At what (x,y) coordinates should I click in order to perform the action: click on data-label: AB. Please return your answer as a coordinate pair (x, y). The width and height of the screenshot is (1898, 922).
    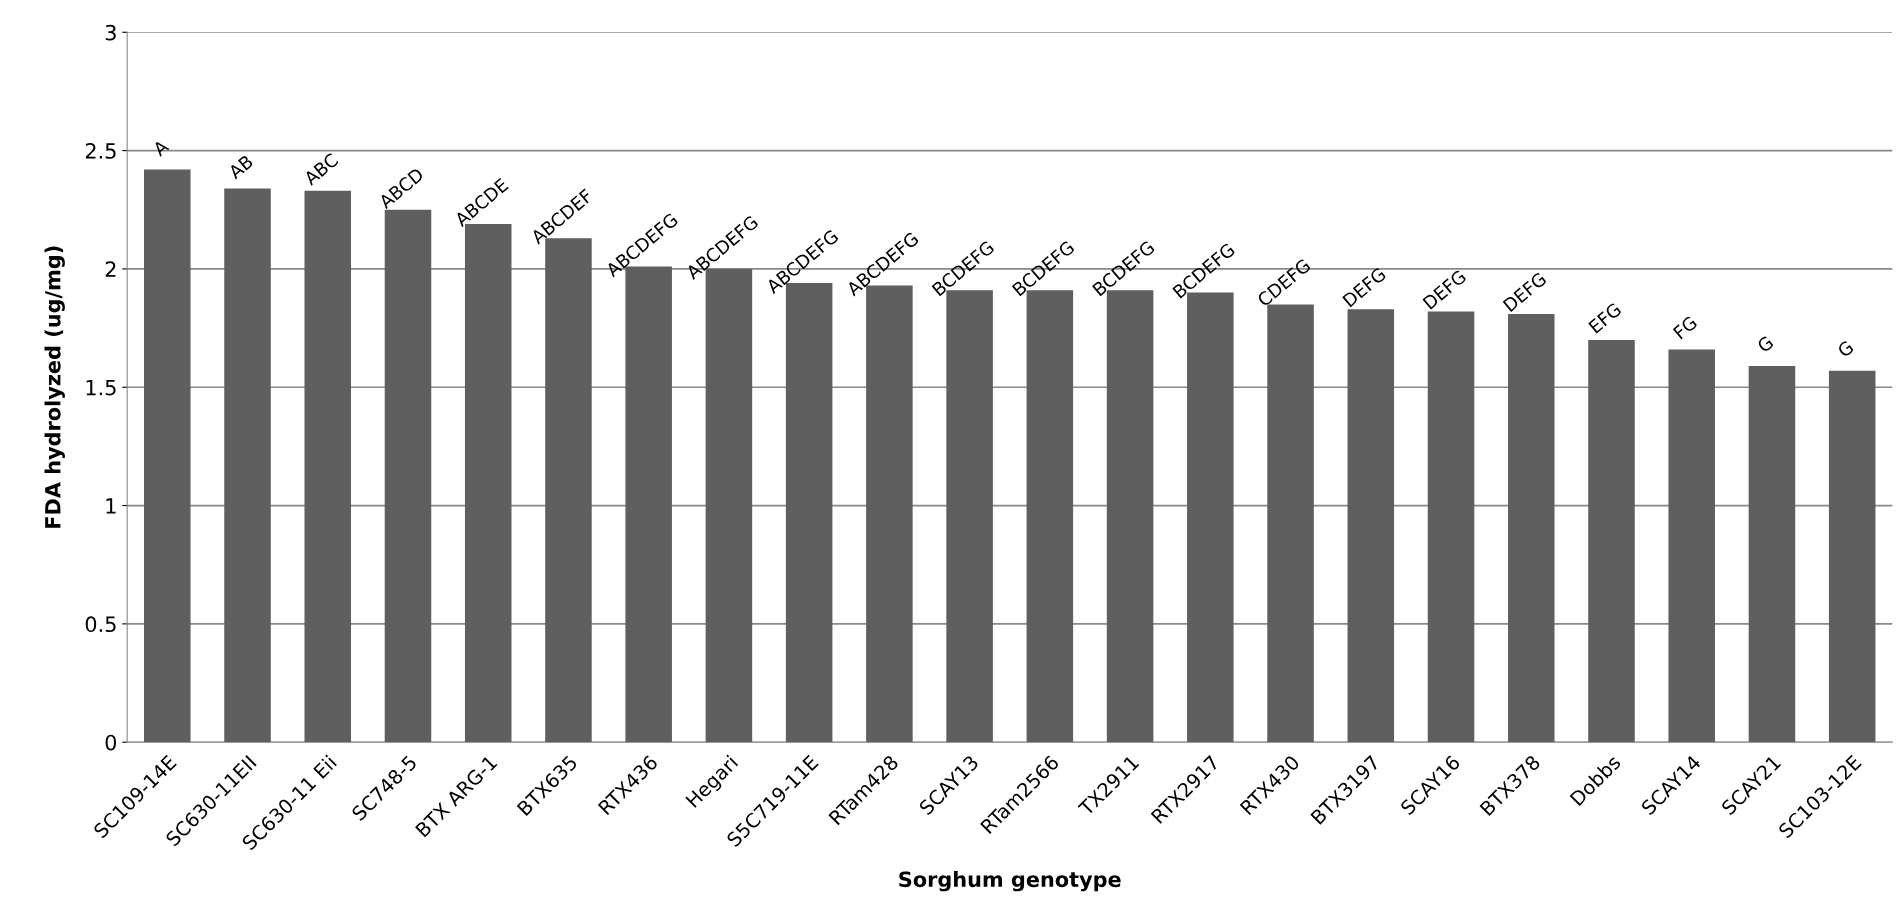
    Looking at the image, I should click on (240, 167).